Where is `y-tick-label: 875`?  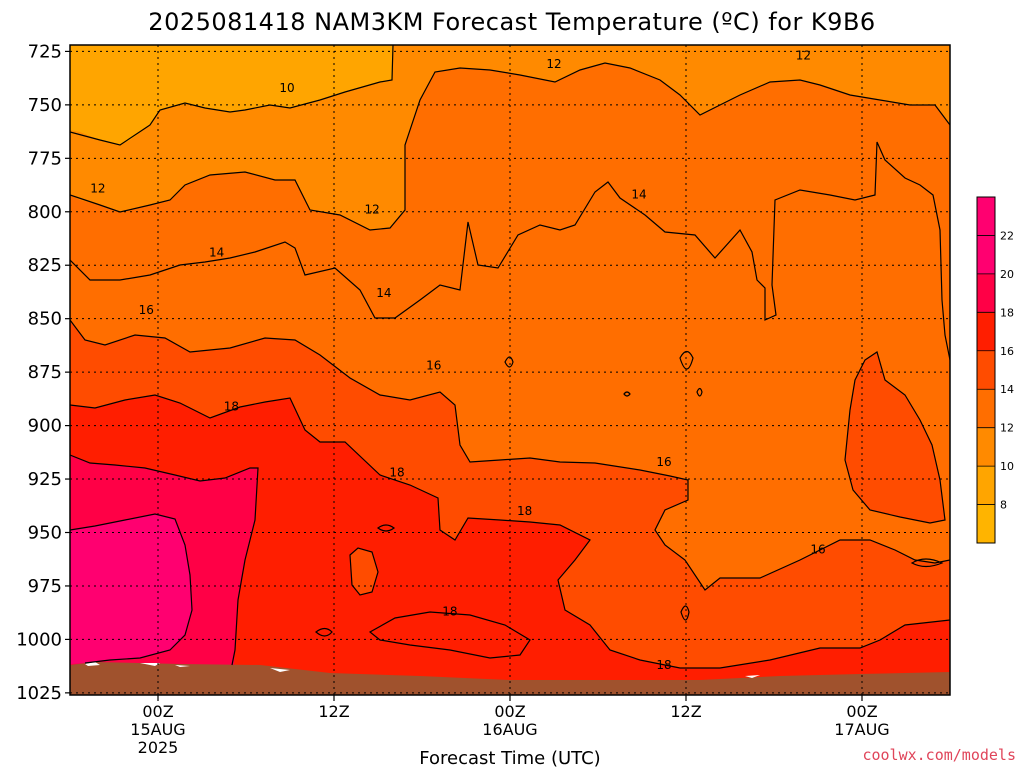 y-tick-label: 875 is located at coordinates (45, 372).